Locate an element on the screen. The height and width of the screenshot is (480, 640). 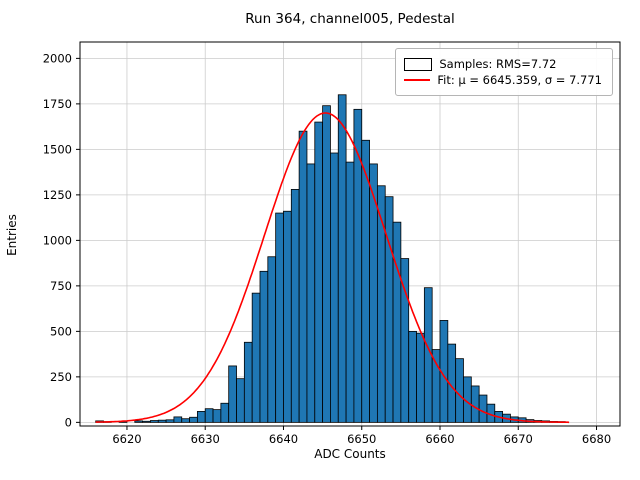
x-tick-label: 6670 is located at coordinates (518, 439).